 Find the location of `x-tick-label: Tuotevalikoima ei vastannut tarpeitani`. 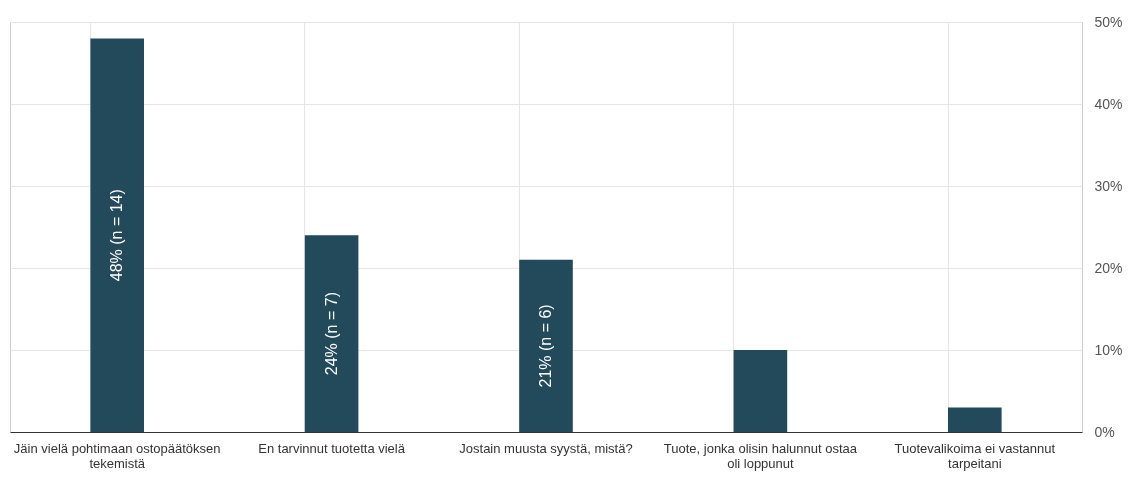

x-tick-label: Tuotevalikoima ei vastannut tarpeitani is located at coordinates (975, 455).